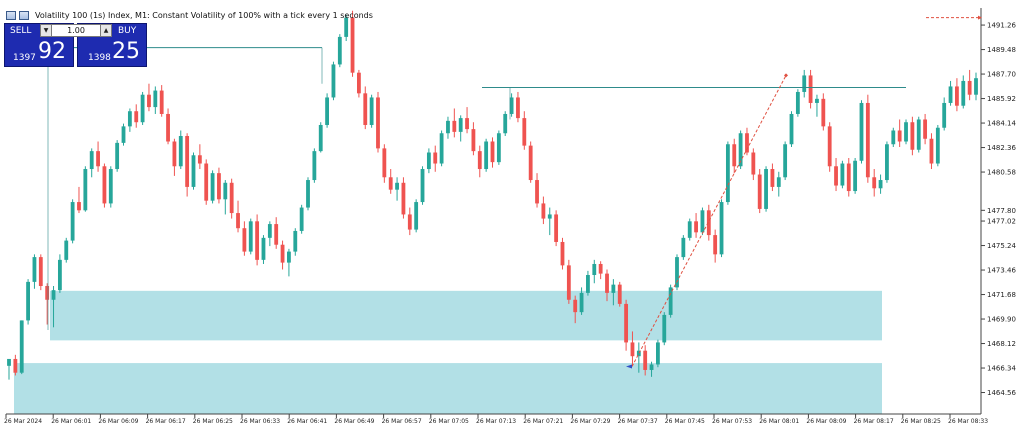 This screenshot has height=425, width=1024. What do you see at coordinates (46, 30) in the screenshot?
I see `lot-decrease-icon: ▼` at bounding box center [46, 30].